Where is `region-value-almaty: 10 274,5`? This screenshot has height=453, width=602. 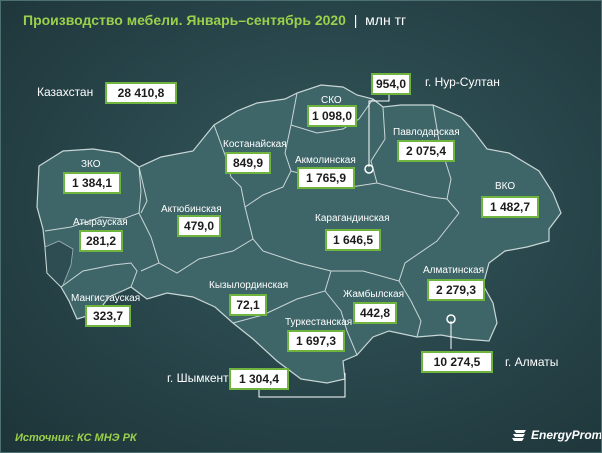
region-value-almaty: 10 274,5 is located at coordinates (457, 362).